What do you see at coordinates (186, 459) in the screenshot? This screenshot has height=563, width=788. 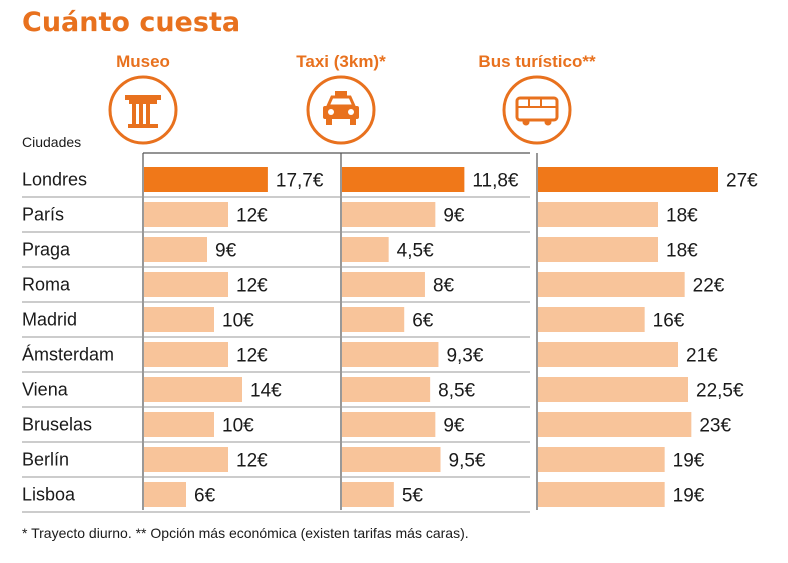 I see `bar-museo-berlin` at bounding box center [186, 459].